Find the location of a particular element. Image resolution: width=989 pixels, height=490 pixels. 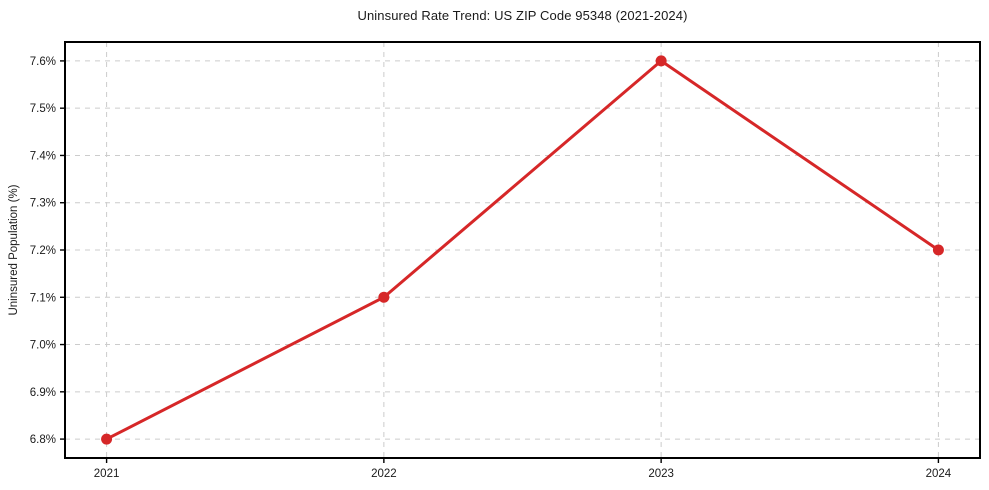

y-tick-label: 7.5% is located at coordinates (43, 109).